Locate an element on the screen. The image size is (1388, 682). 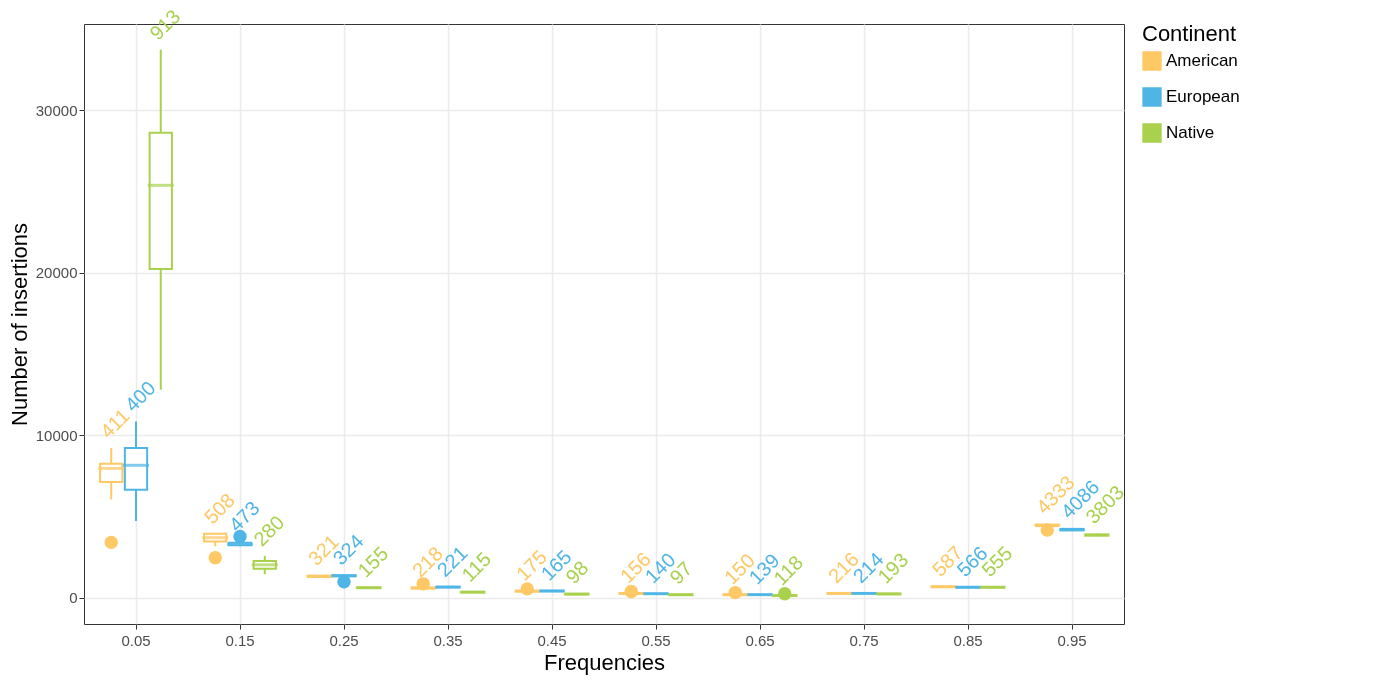
x-tick-label: 0.85 is located at coordinates (968, 640).